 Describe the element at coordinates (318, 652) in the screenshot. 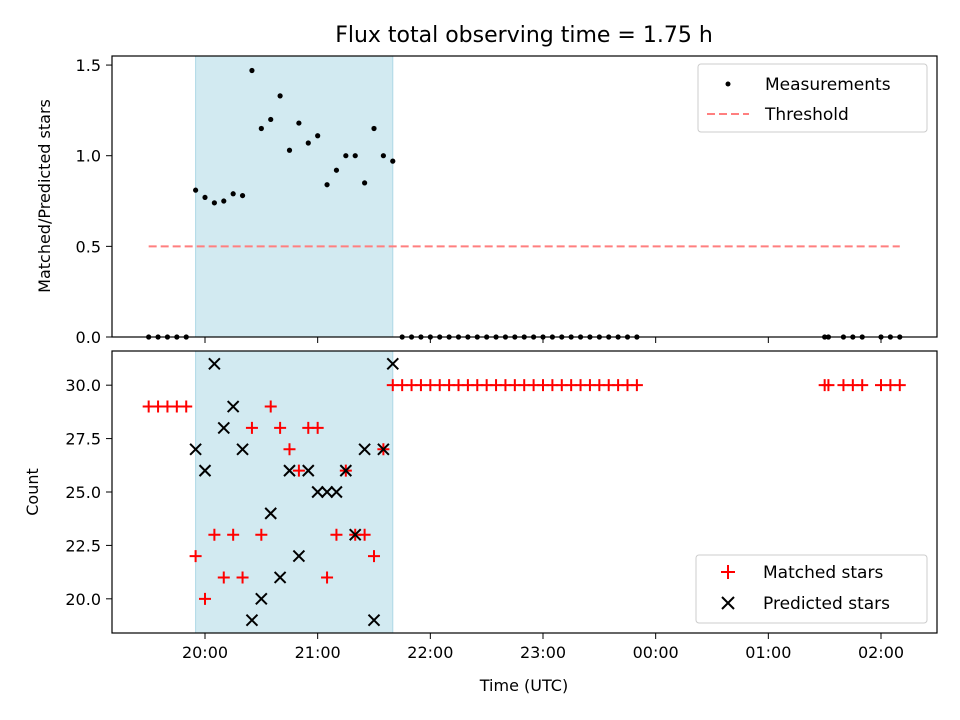

I see `bottom-x-tick-label: 21:00` at that location.